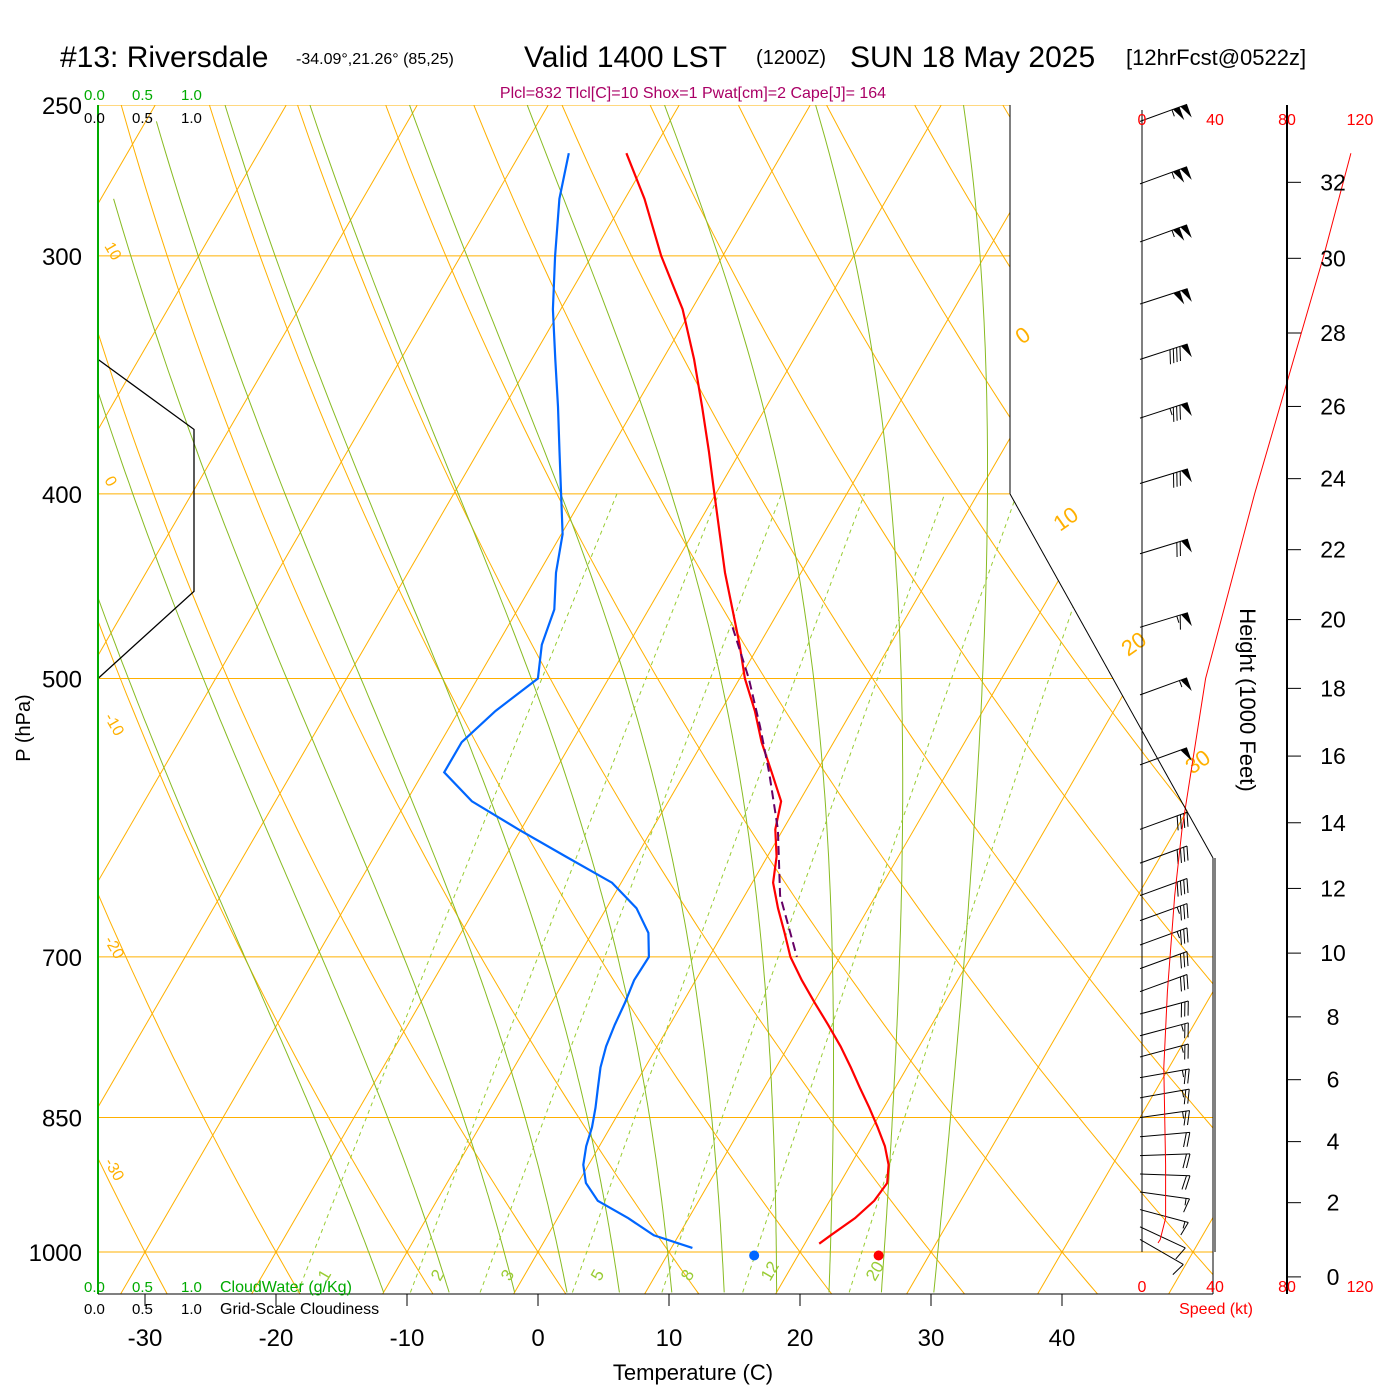  I want to click on valid-zulu: (1200Z), so click(791, 58).